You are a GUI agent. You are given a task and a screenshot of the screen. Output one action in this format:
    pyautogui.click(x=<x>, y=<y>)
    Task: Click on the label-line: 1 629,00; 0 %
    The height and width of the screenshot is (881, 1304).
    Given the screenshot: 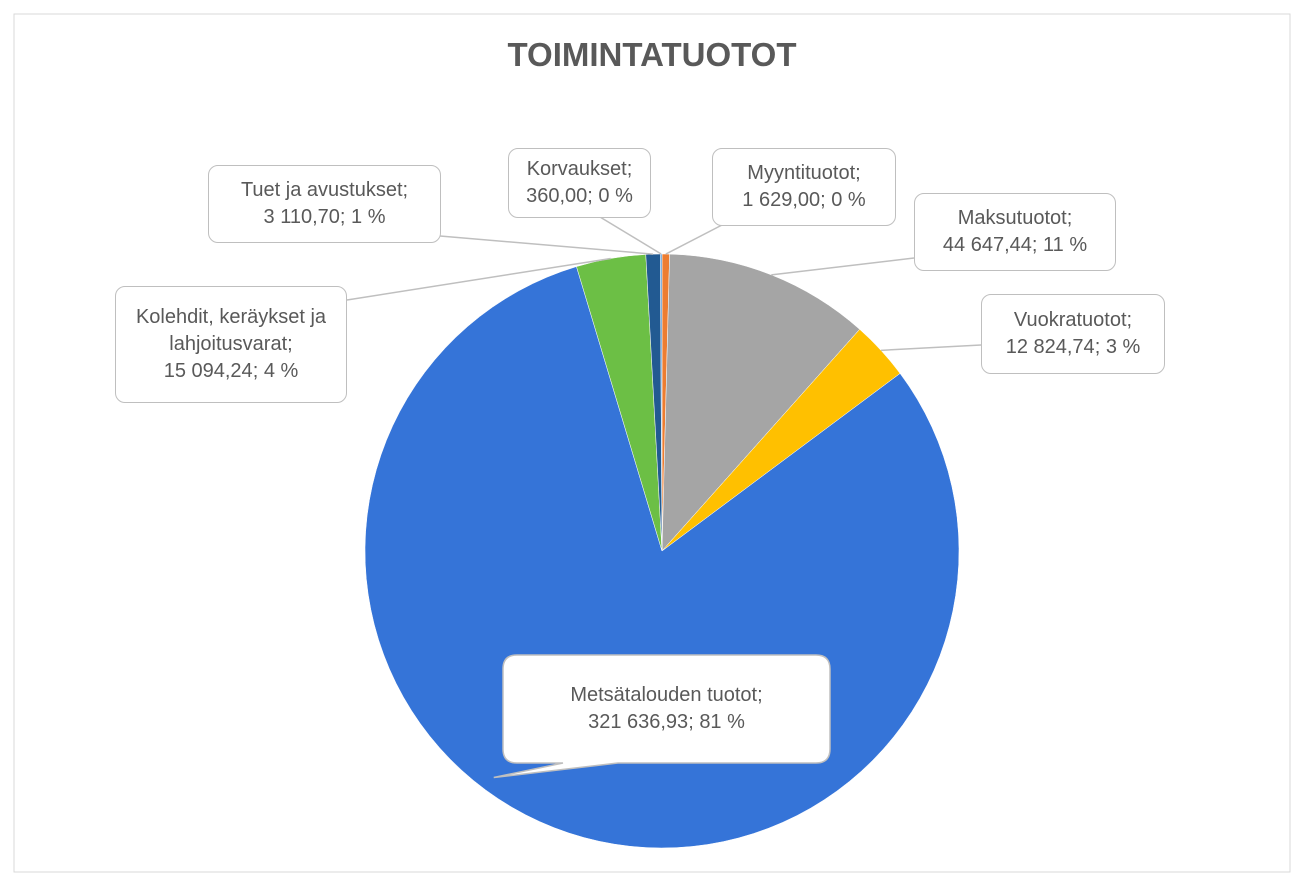 What is the action you would take?
    pyautogui.click(x=804, y=200)
    